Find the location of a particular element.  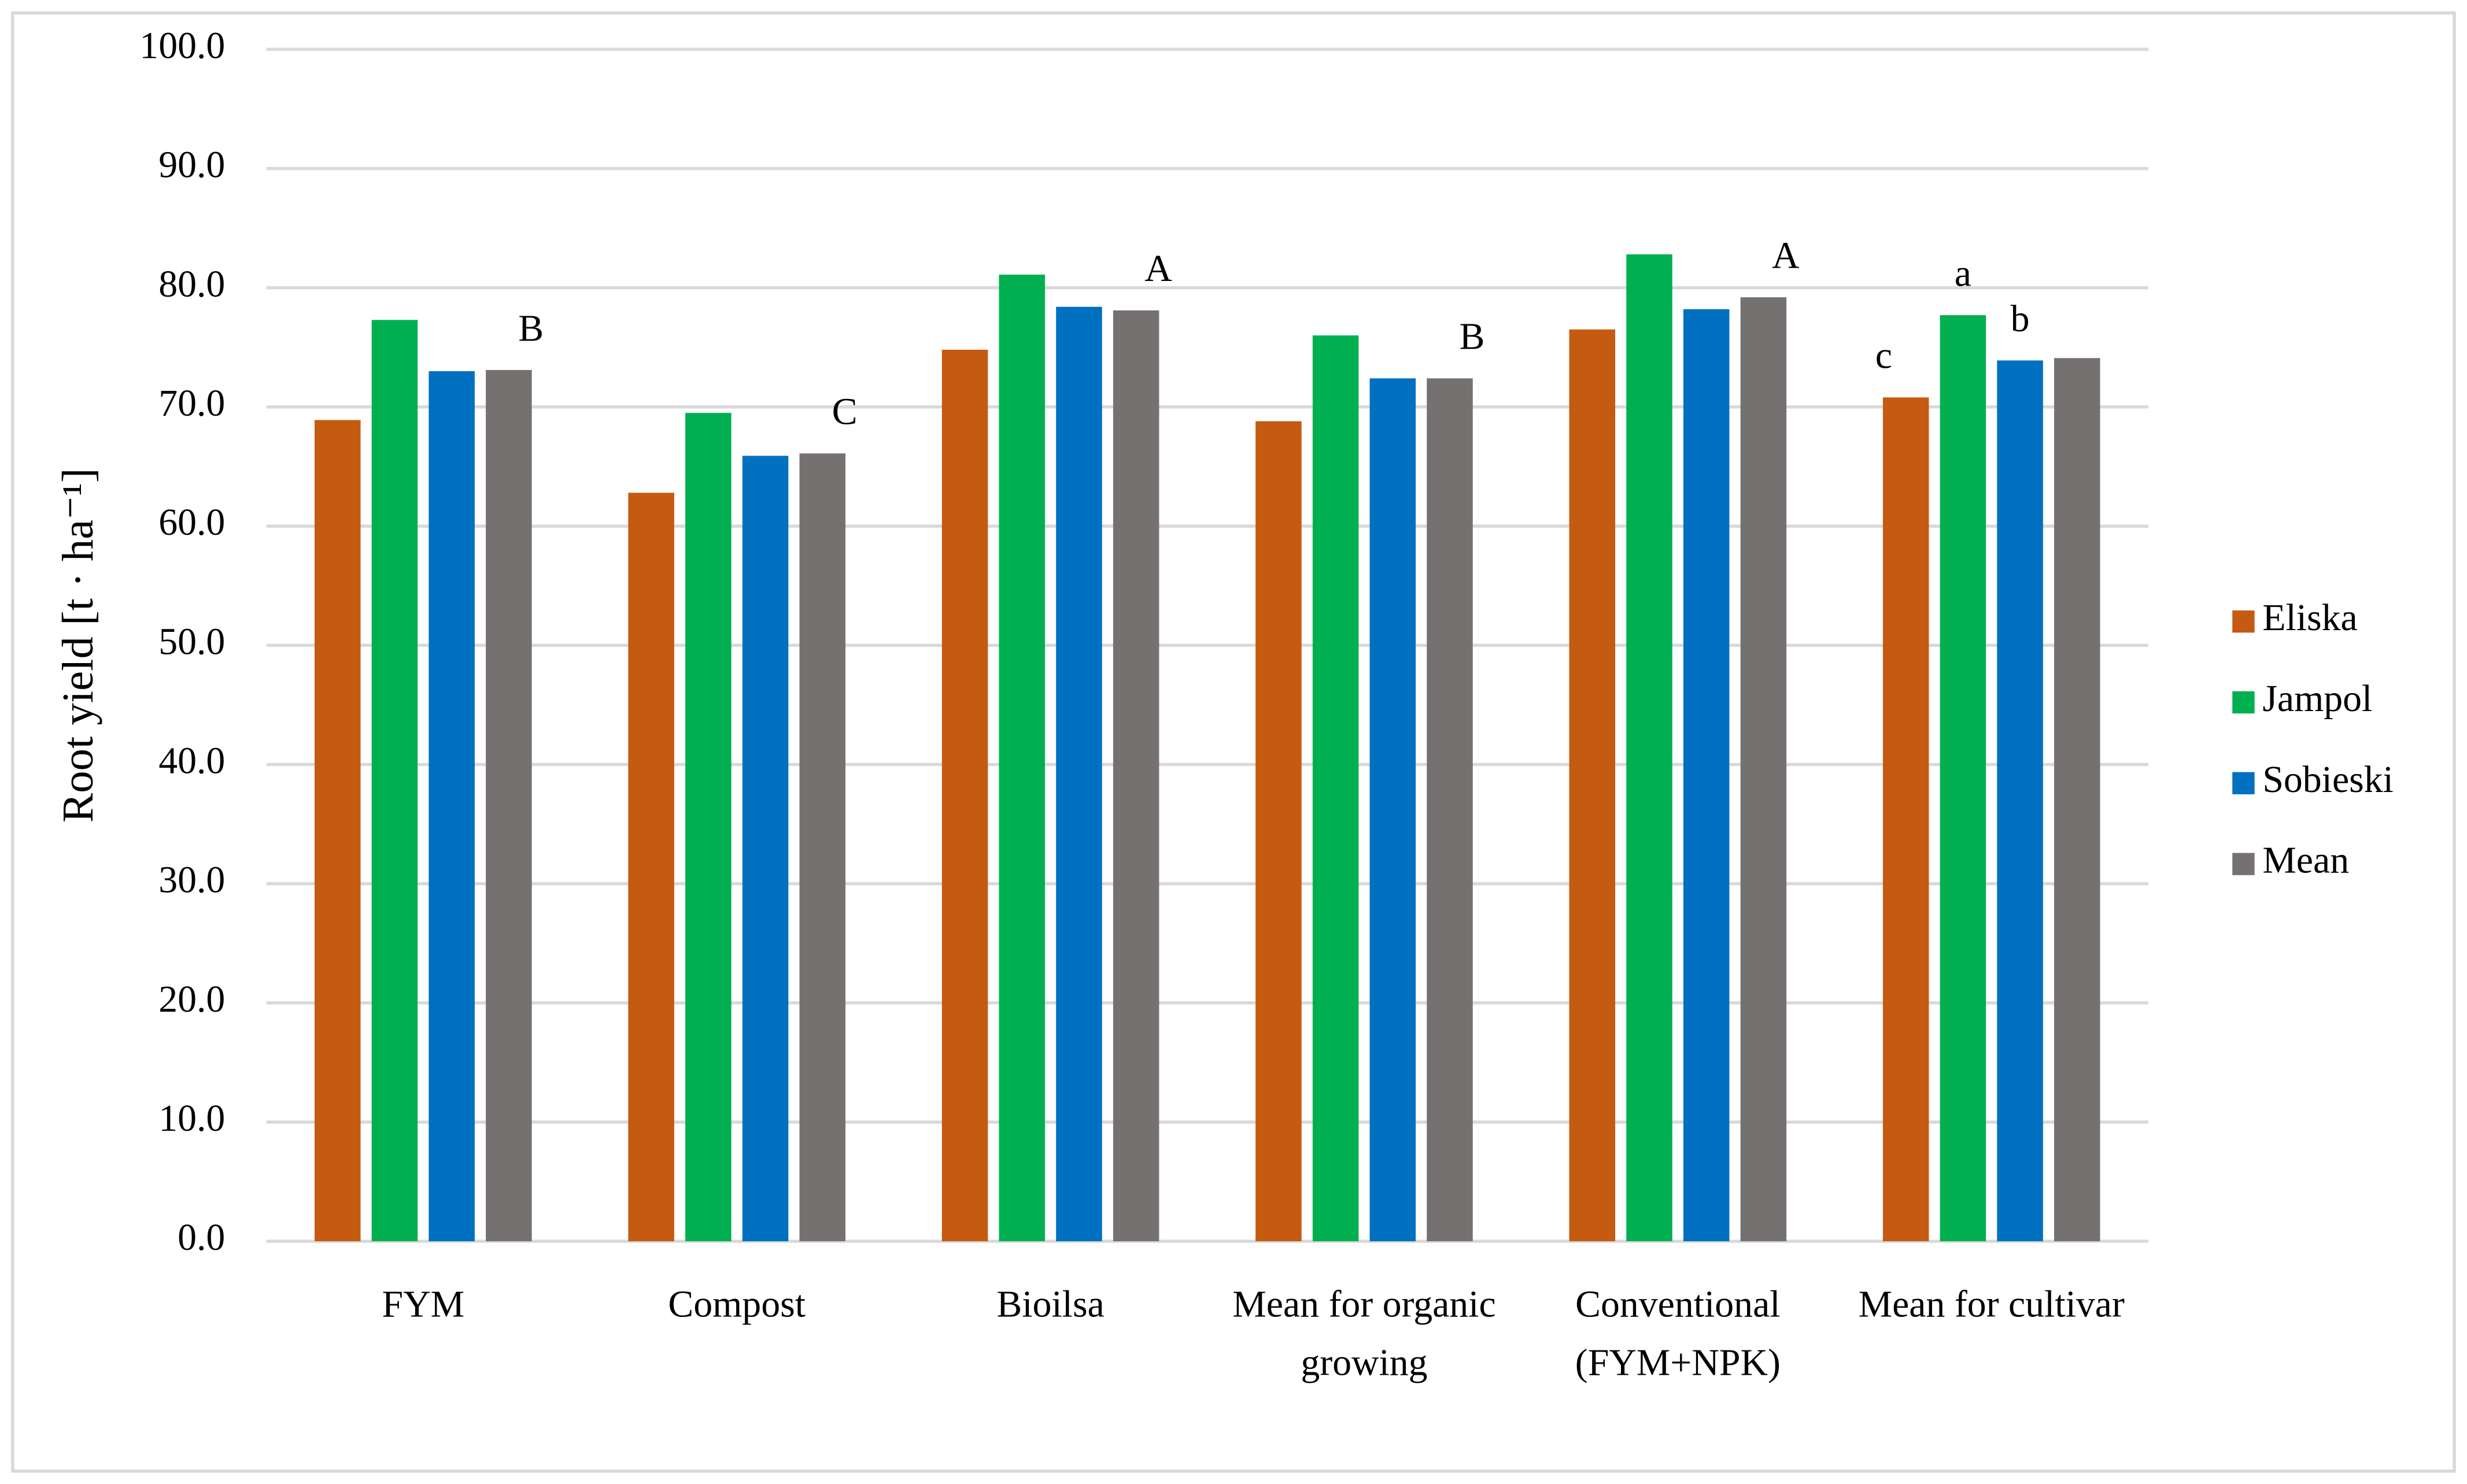

y-tick-label: 70.0 is located at coordinates (192, 403).